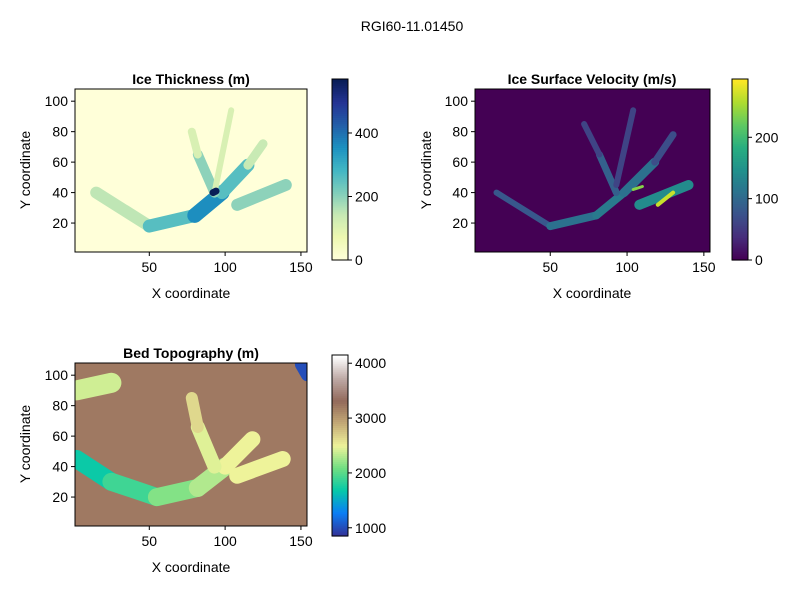 Image resolution: width=800 pixels, height=600 pixels. I want to click on ice-thickness-frame, so click(191, 170).